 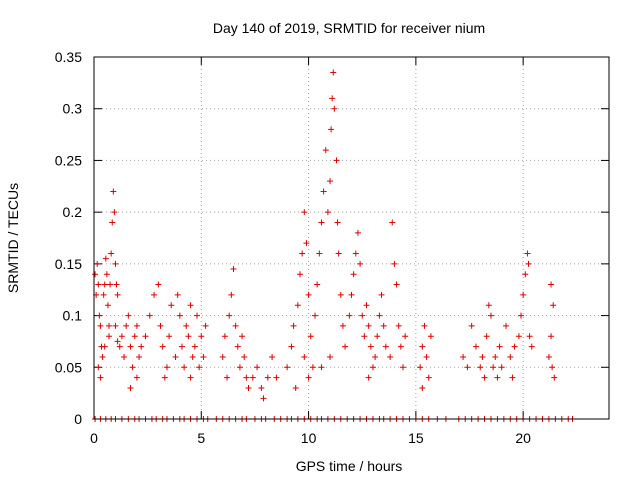 What do you see at coordinates (73, 316) in the screenshot?
I see `y-tick-label: 0.1` at bounding box center [73, 316].